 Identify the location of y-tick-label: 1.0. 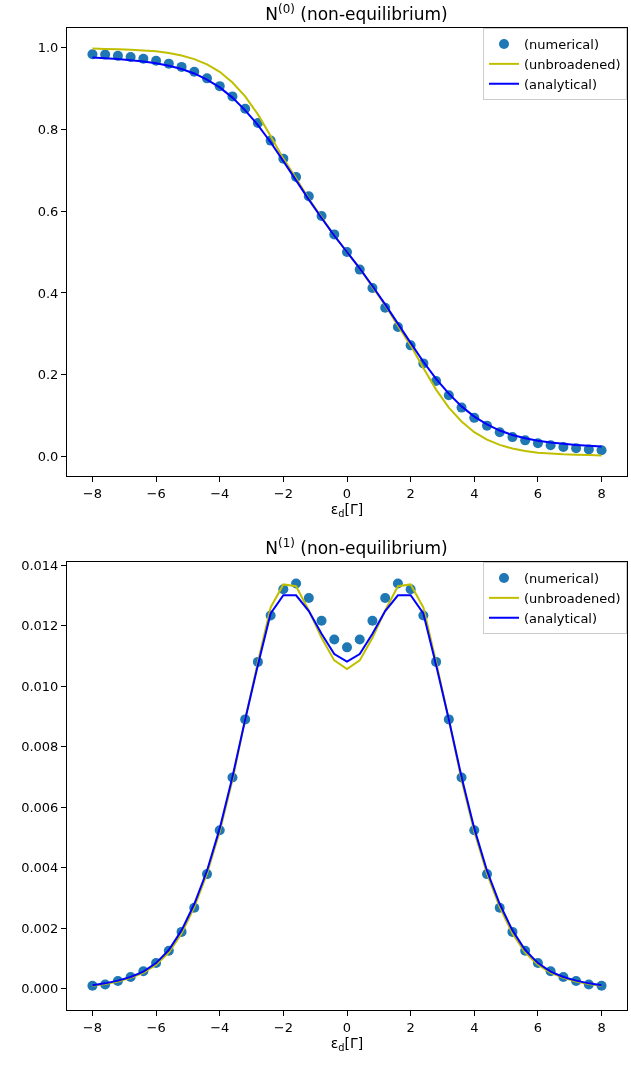
(48, 47).